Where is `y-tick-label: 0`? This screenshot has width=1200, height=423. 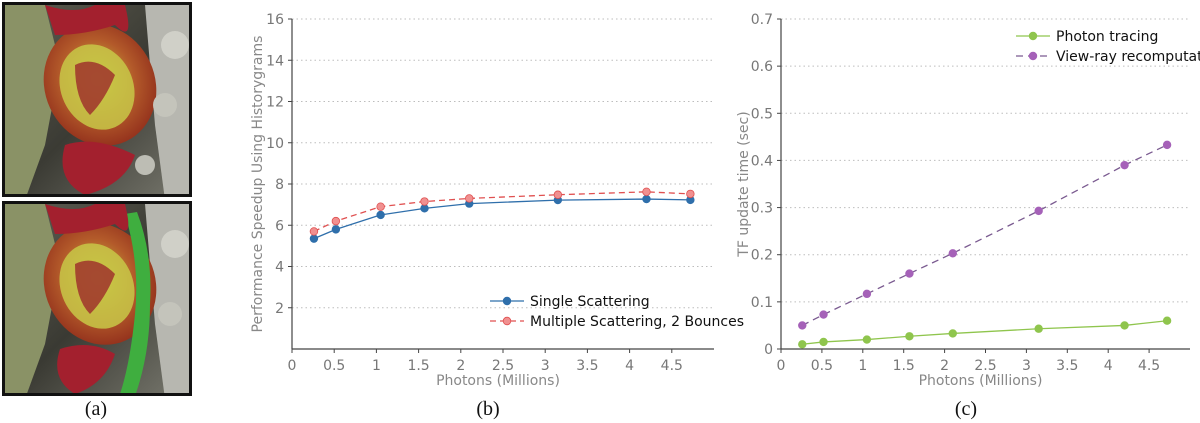
y-tick-label: 0 is located at coordinates (768, 350).